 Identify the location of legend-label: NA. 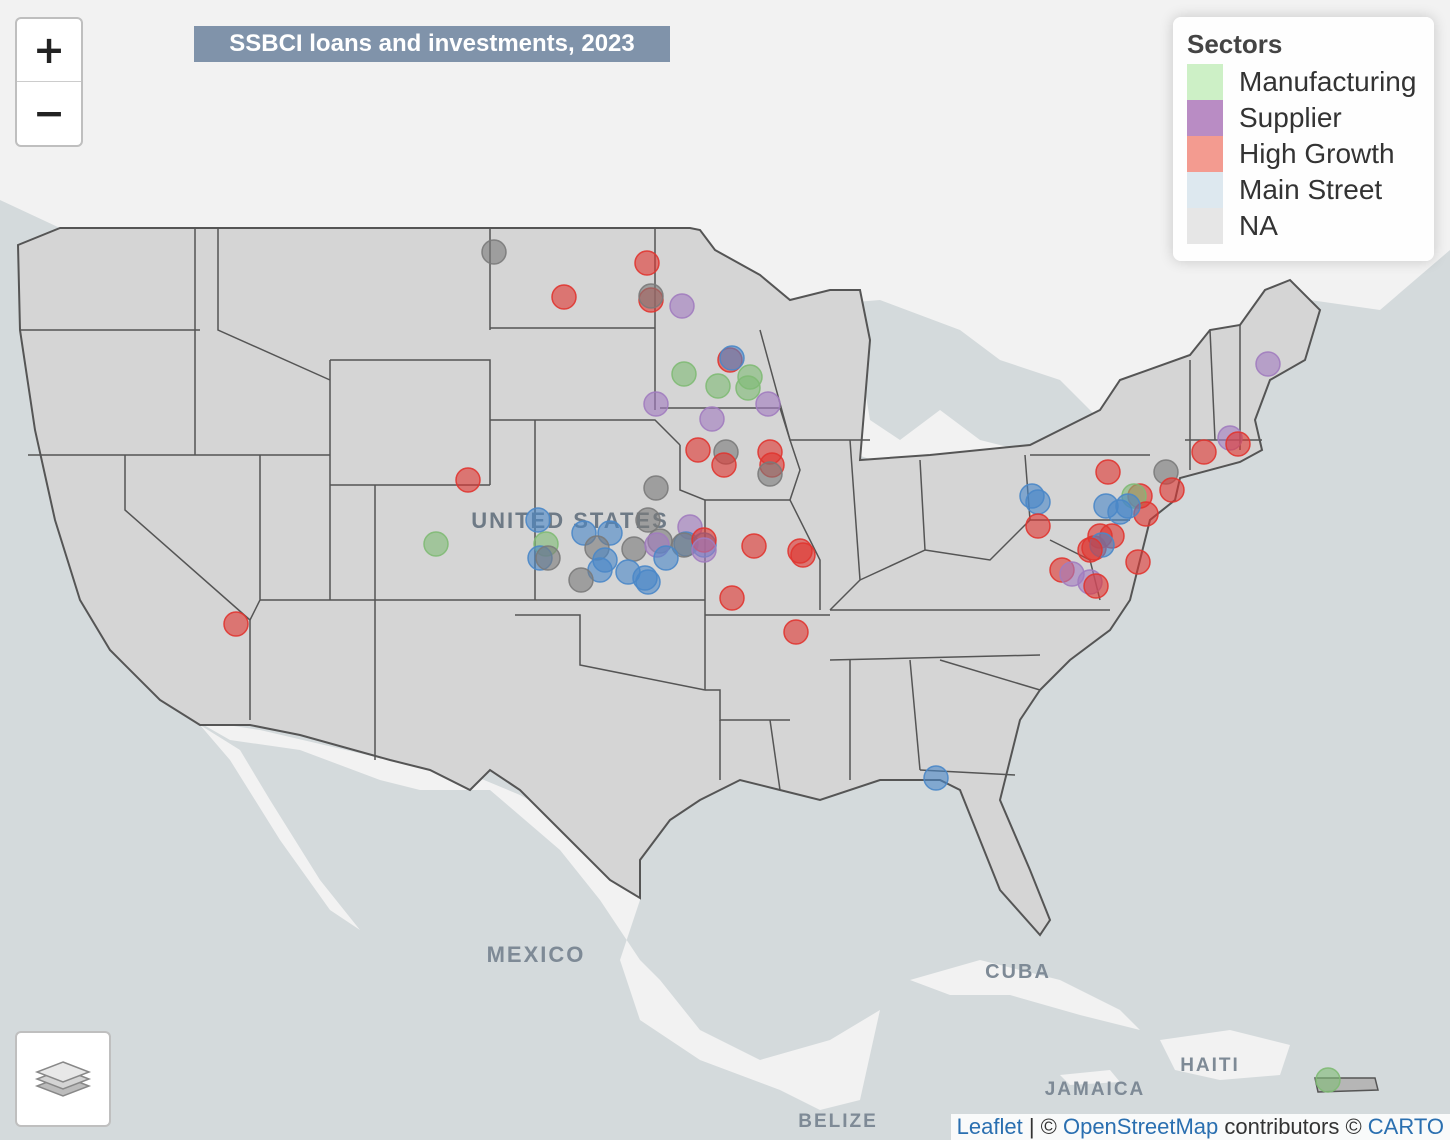
(1258, 225).